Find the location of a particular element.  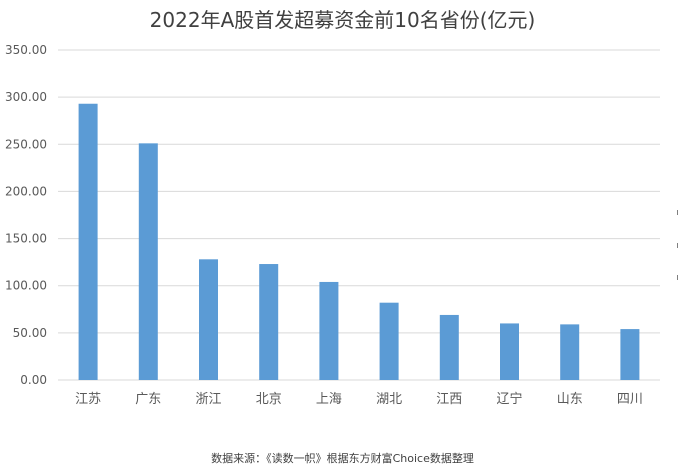

y-tick-label: 200.00 is located at coordinates (26, 191).